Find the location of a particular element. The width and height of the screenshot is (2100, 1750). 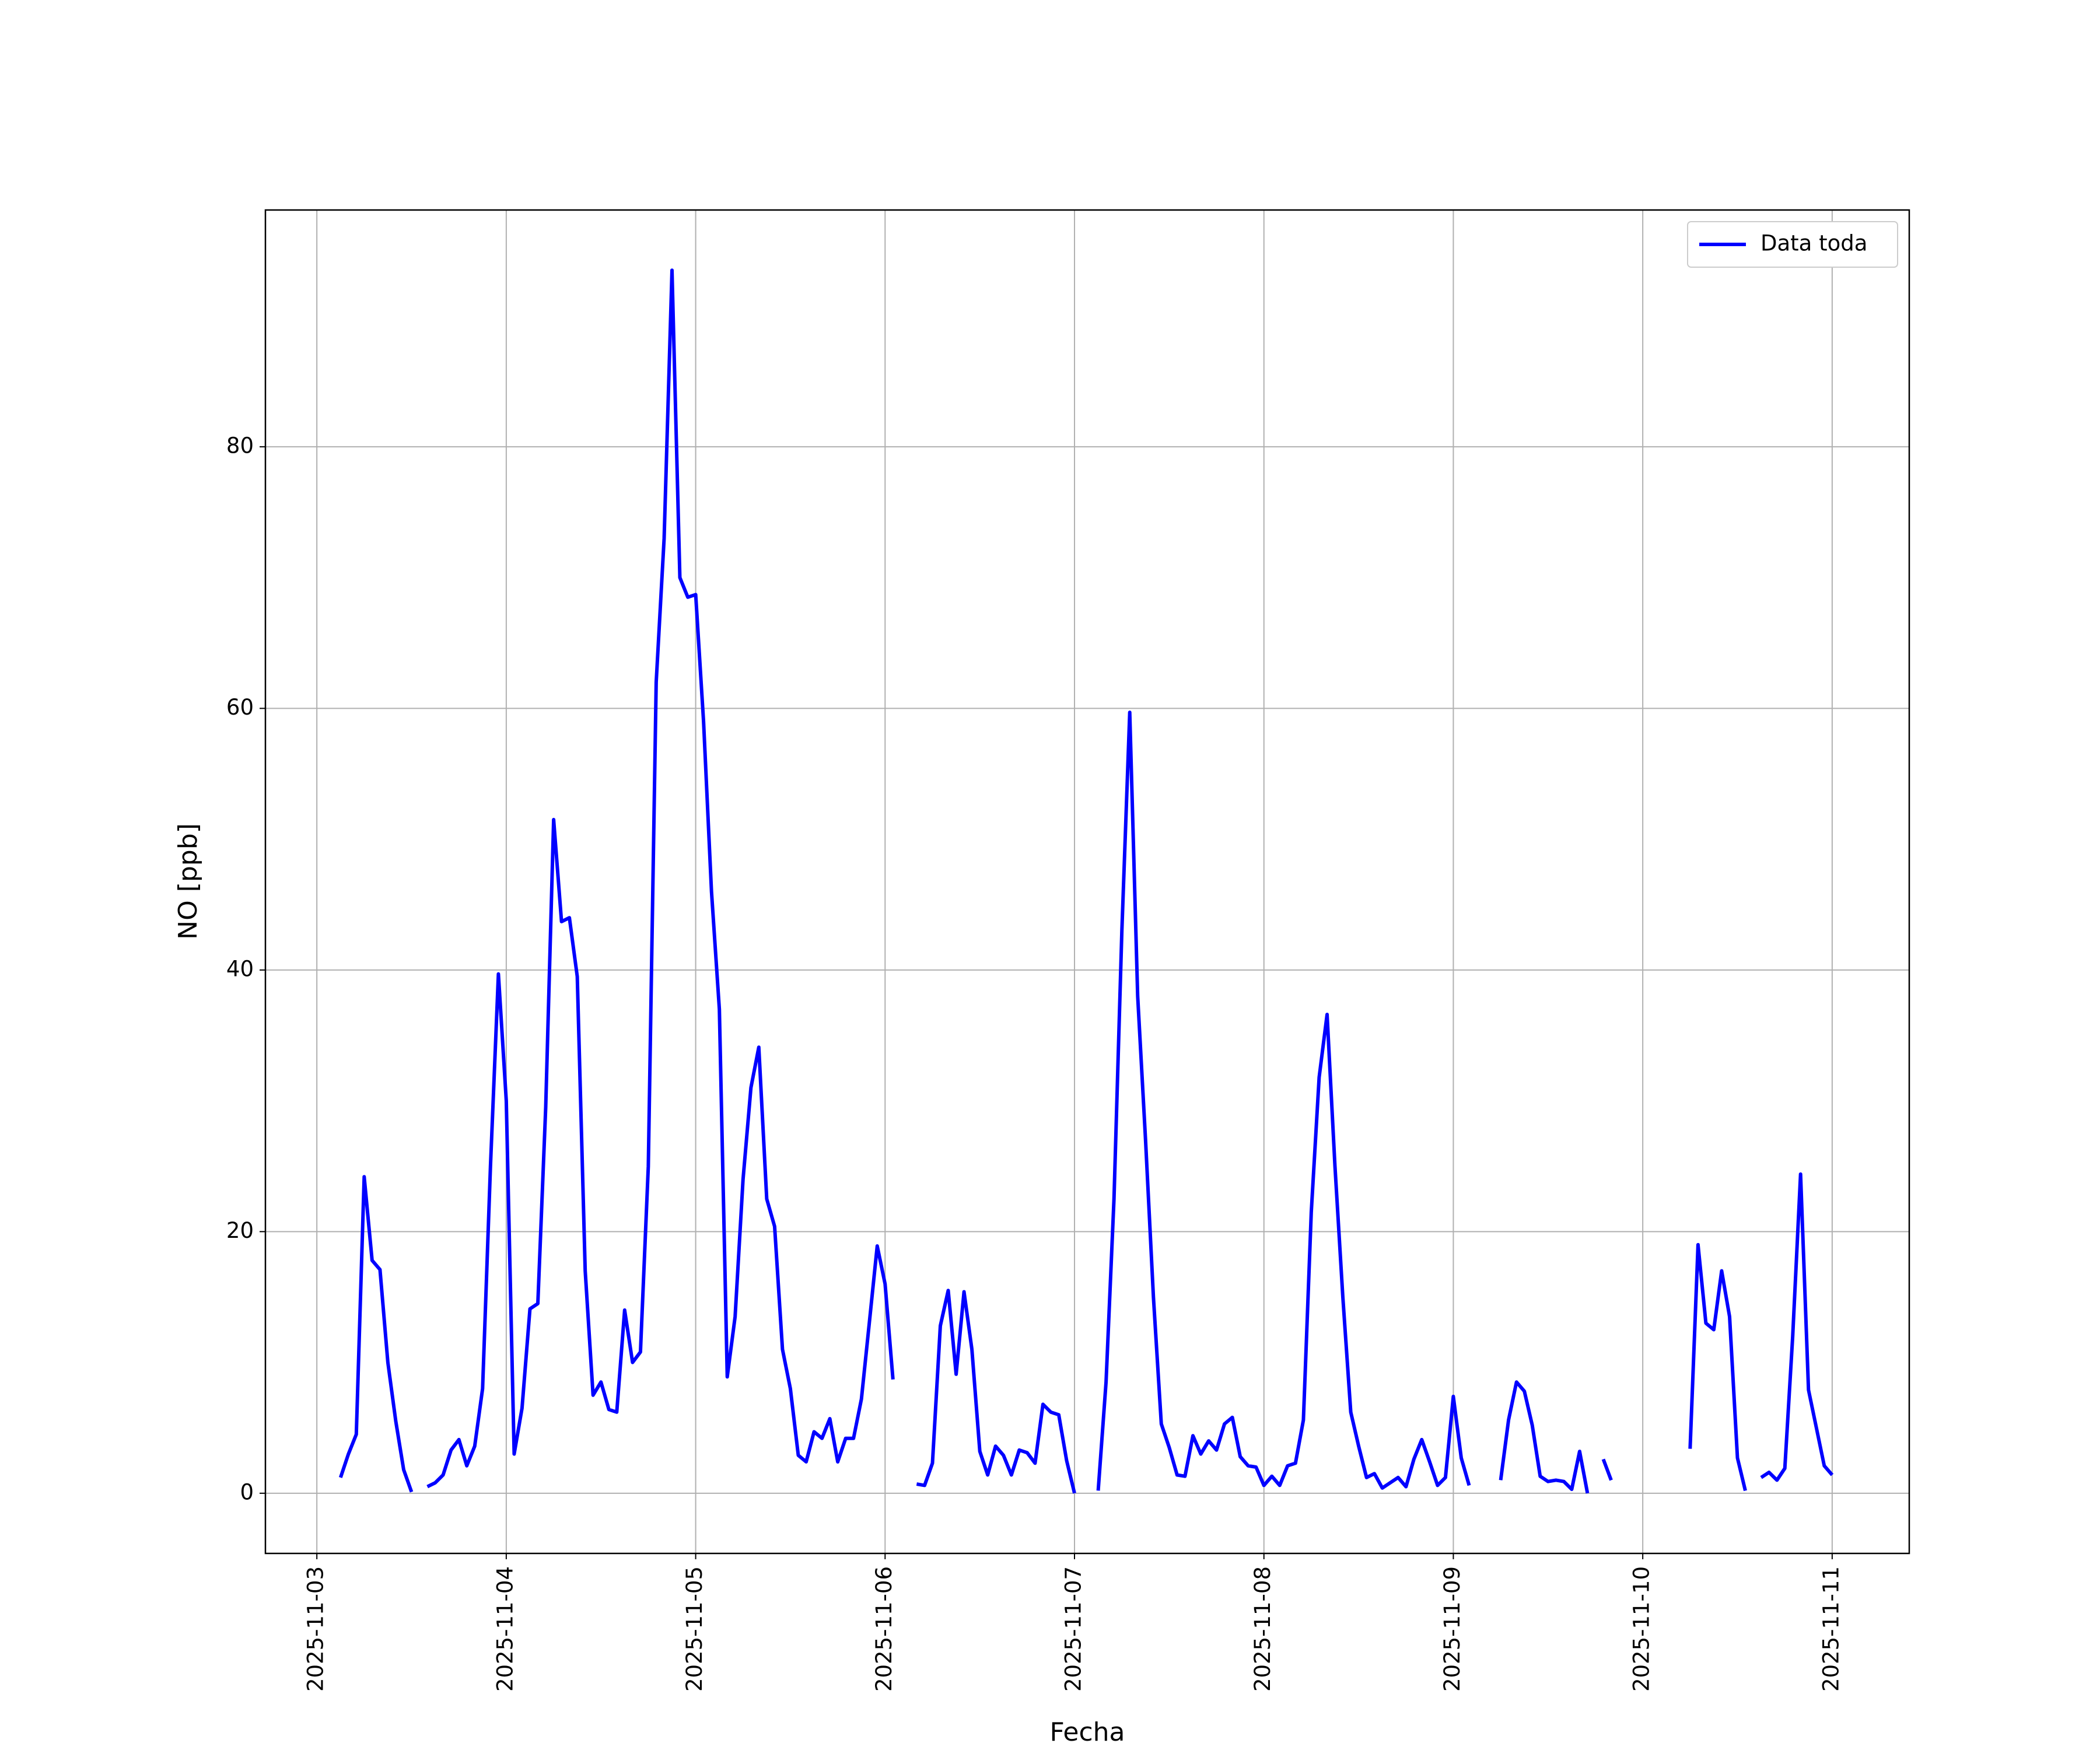

y-tick-label: 80 is located at coordinates (240, 445).